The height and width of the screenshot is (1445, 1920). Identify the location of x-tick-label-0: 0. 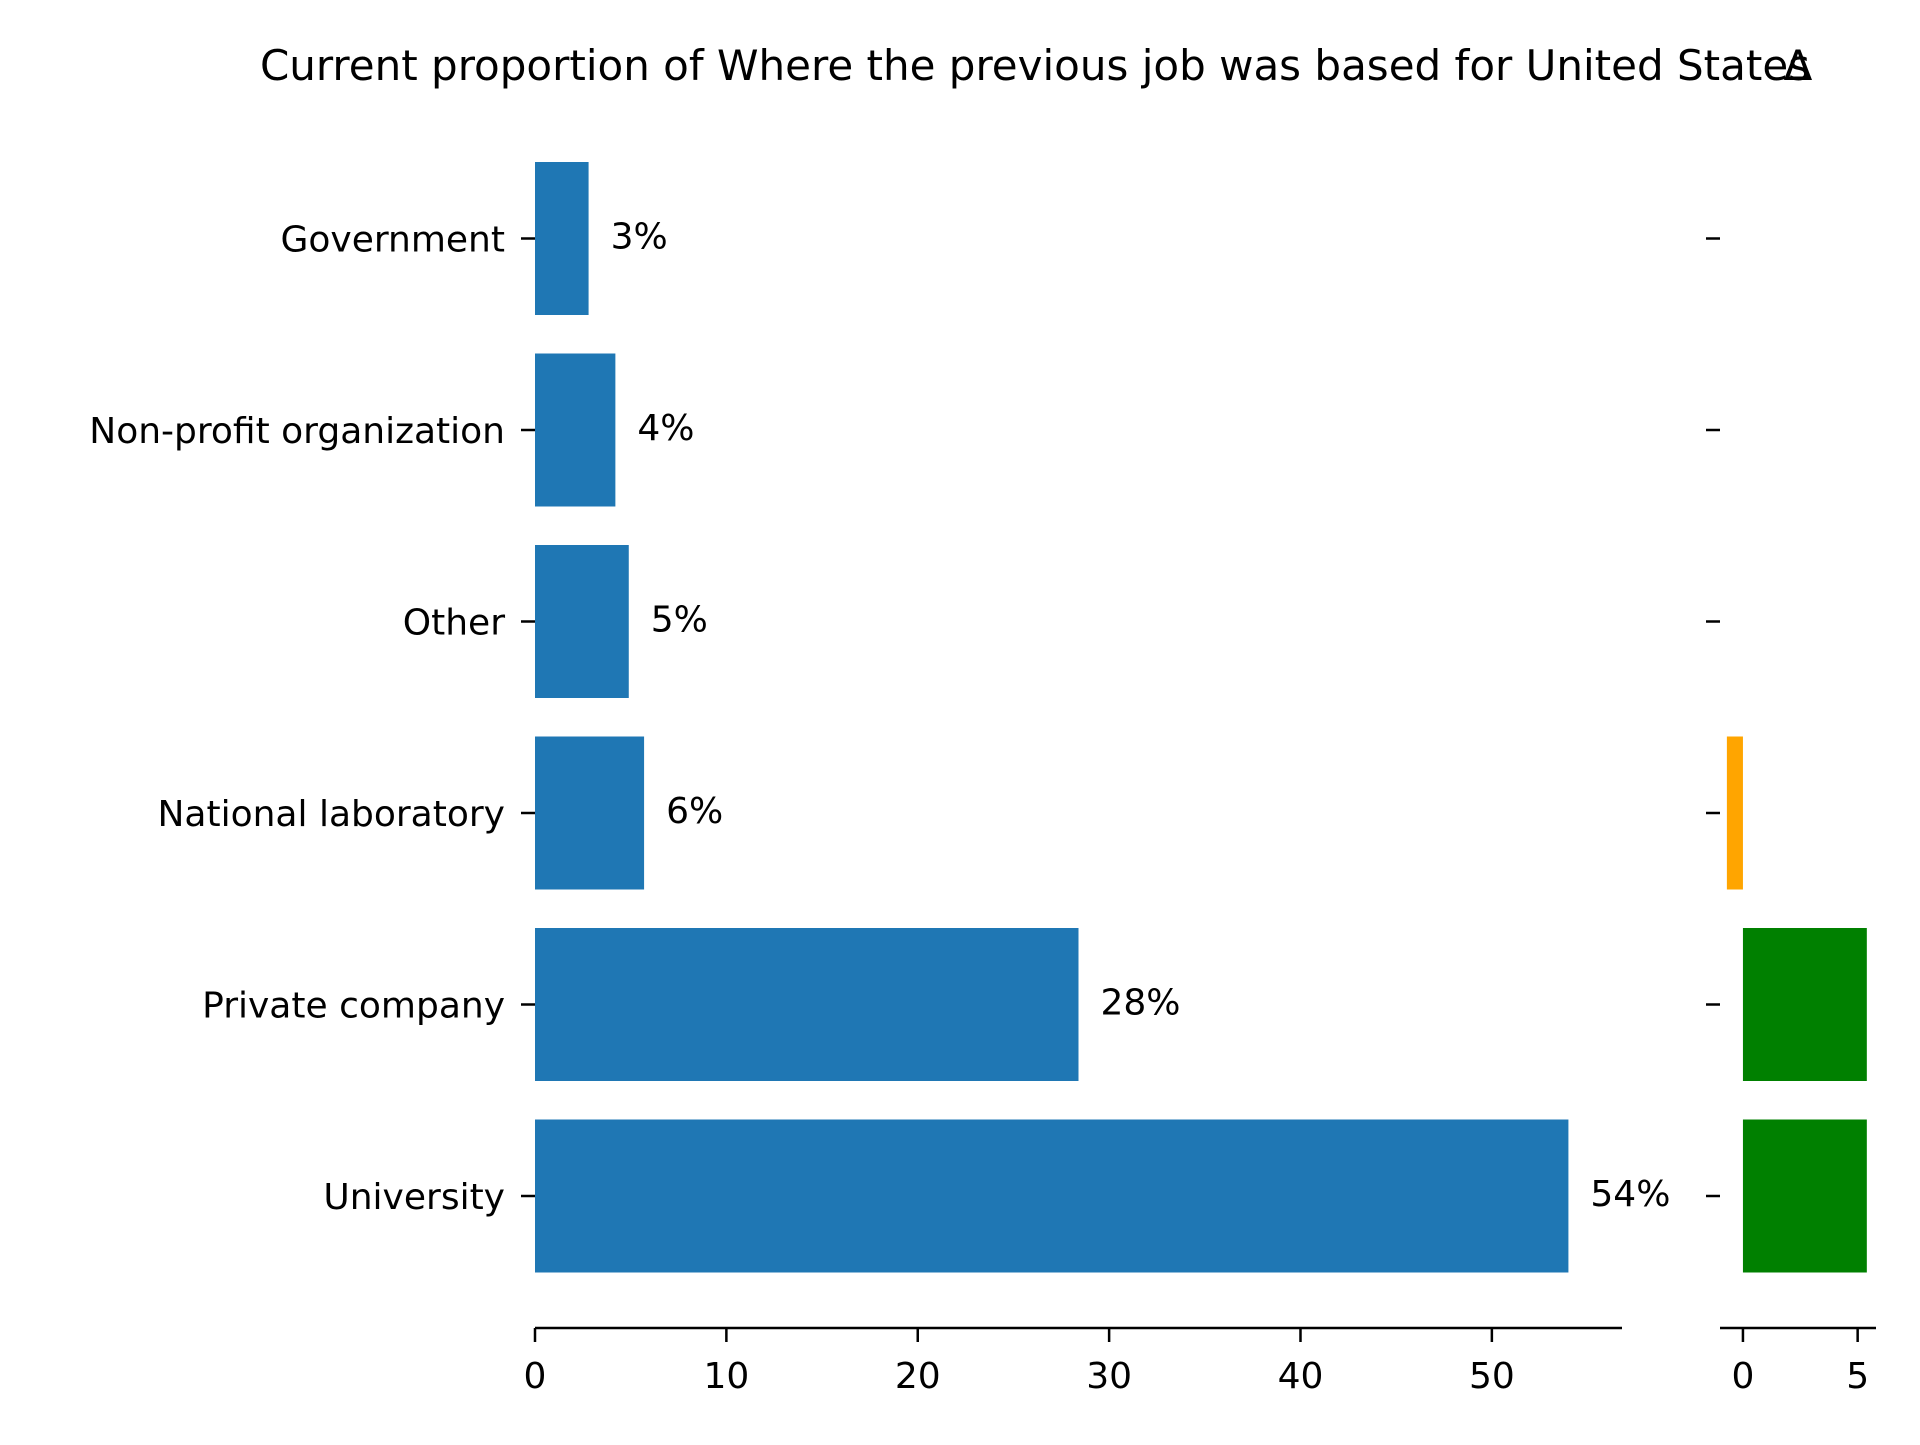
(535, 1376).